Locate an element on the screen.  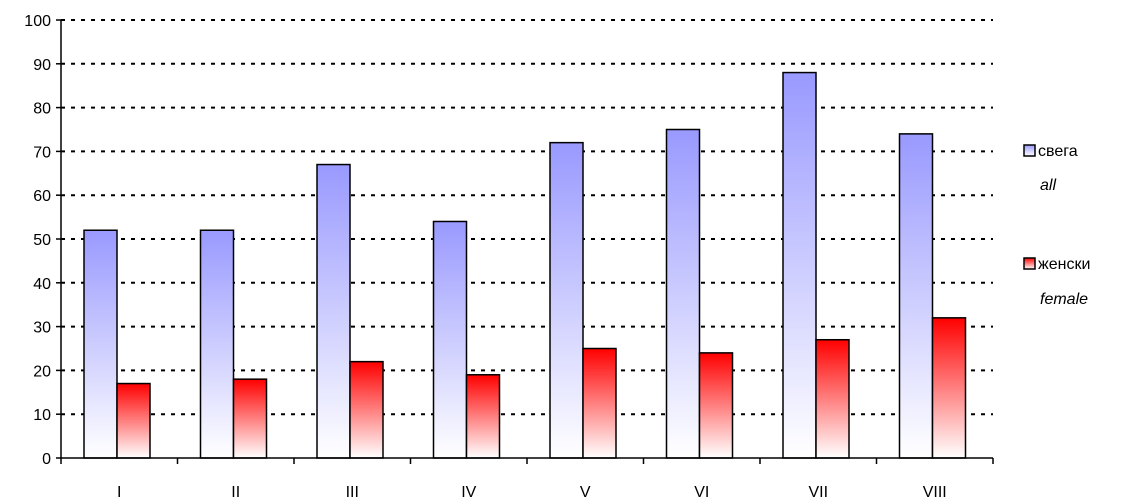
y-tick-label: 30 is located at coordinates (42, 328).